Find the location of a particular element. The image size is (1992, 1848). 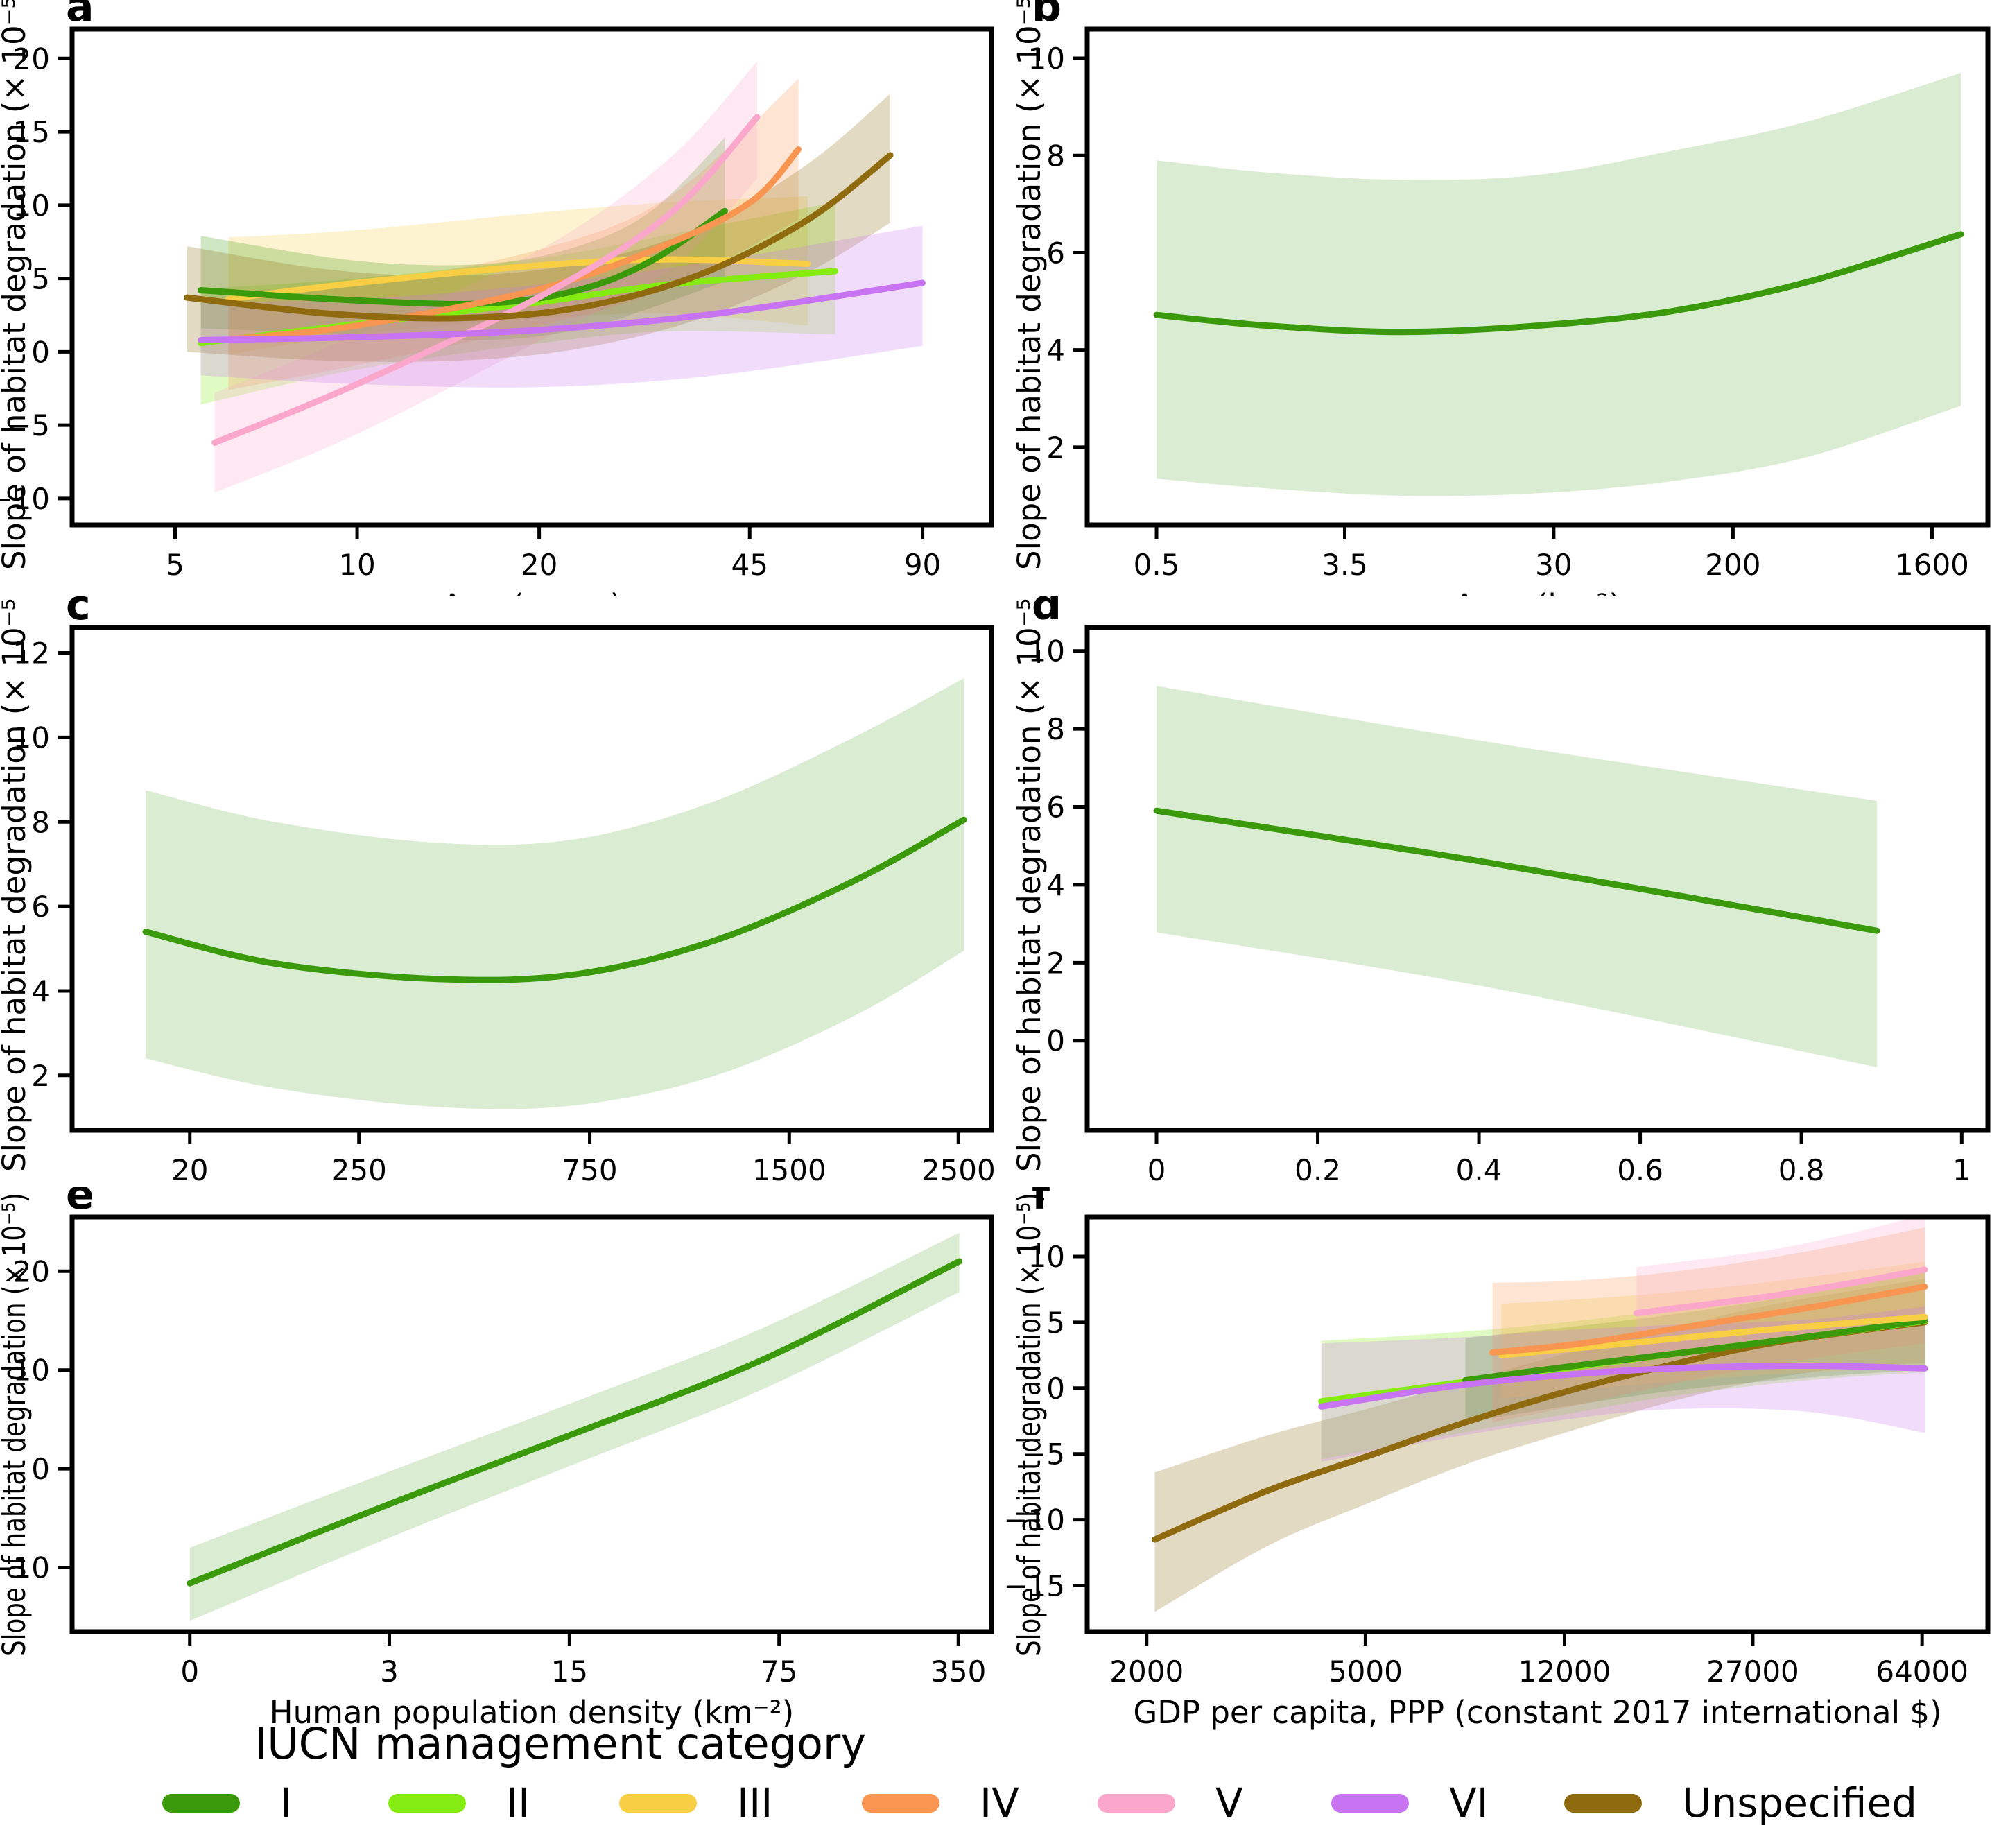

x-tick-label: 1600 is located at coordinates (1932, 565).